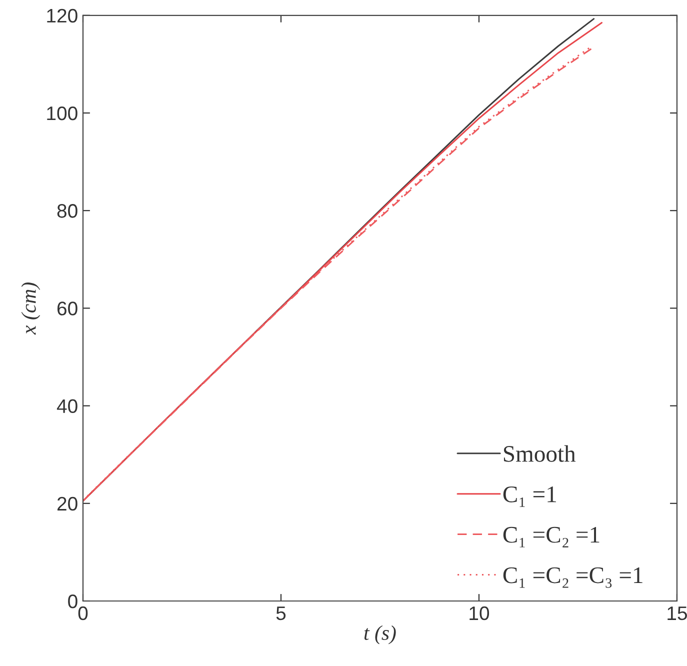  What do you see at coordinates (67, 406) in the screenshot?
I see `y-tick-label: 40` at bounding box center [67, 406].